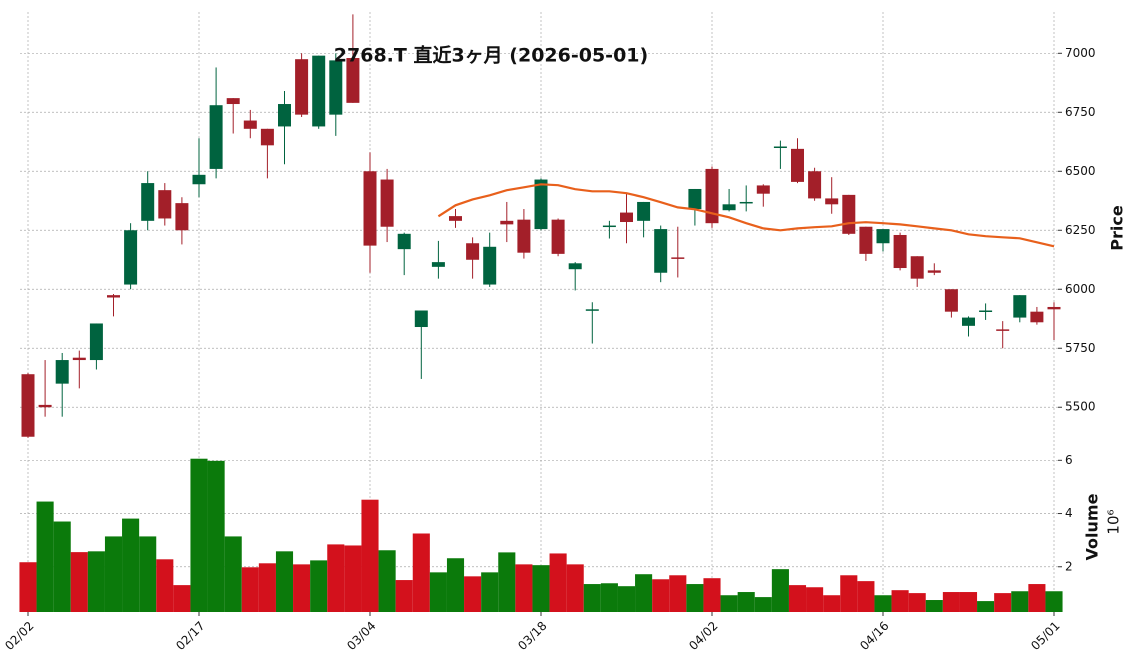 The width and height of the screenshot is (1137, 670). What do you see at coordinates (1080, 53) in the screenshot?
I see `y-tick-label: 7000` at bounding box center [1080, 53].